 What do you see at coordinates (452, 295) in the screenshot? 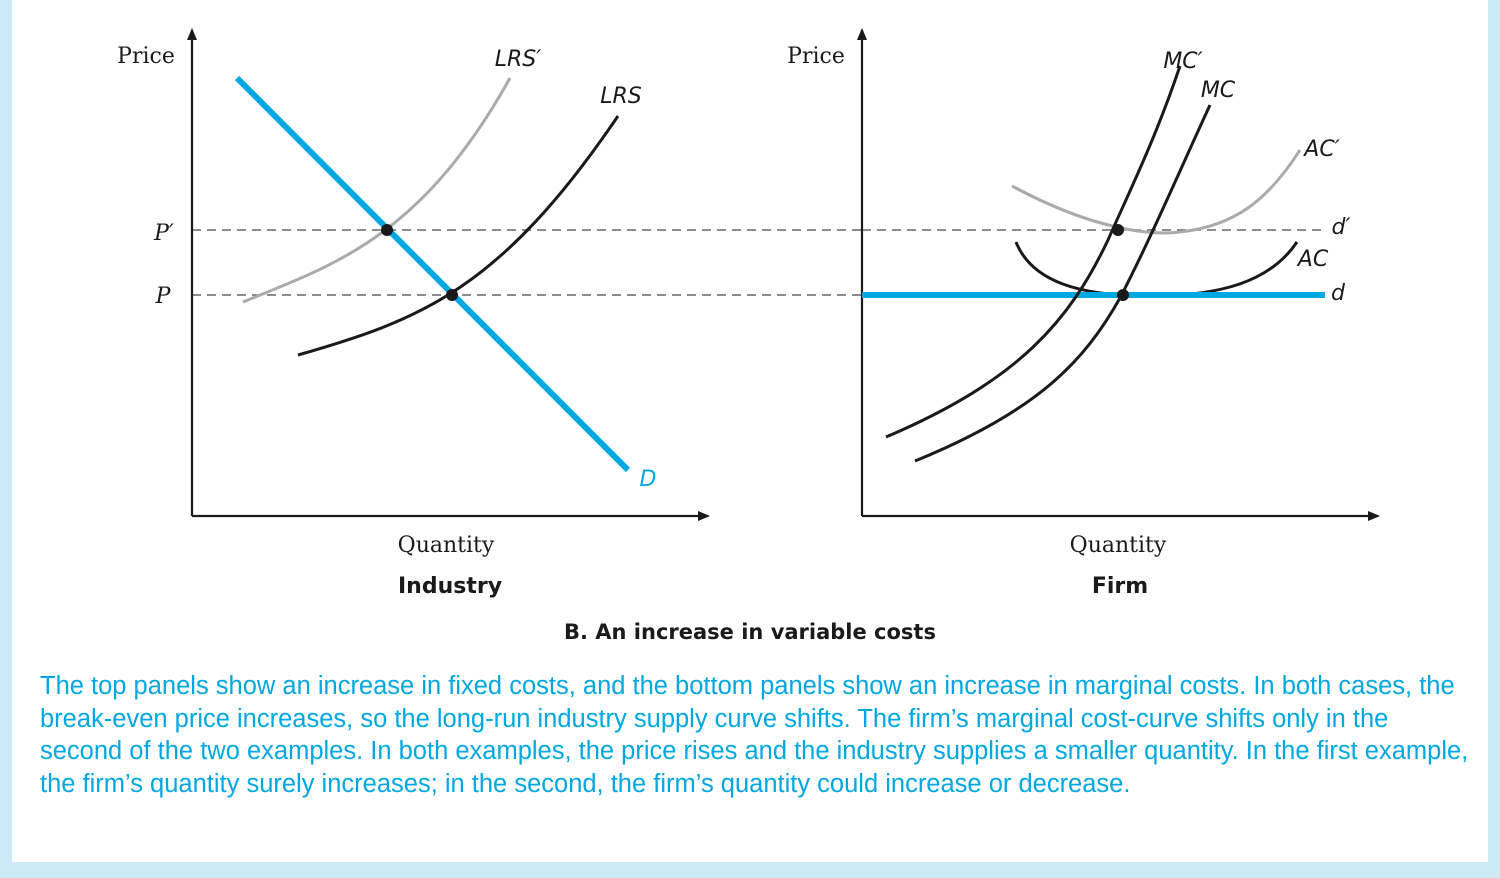
I see `industry-equilibrium-old` at bounding box center [452, 295].